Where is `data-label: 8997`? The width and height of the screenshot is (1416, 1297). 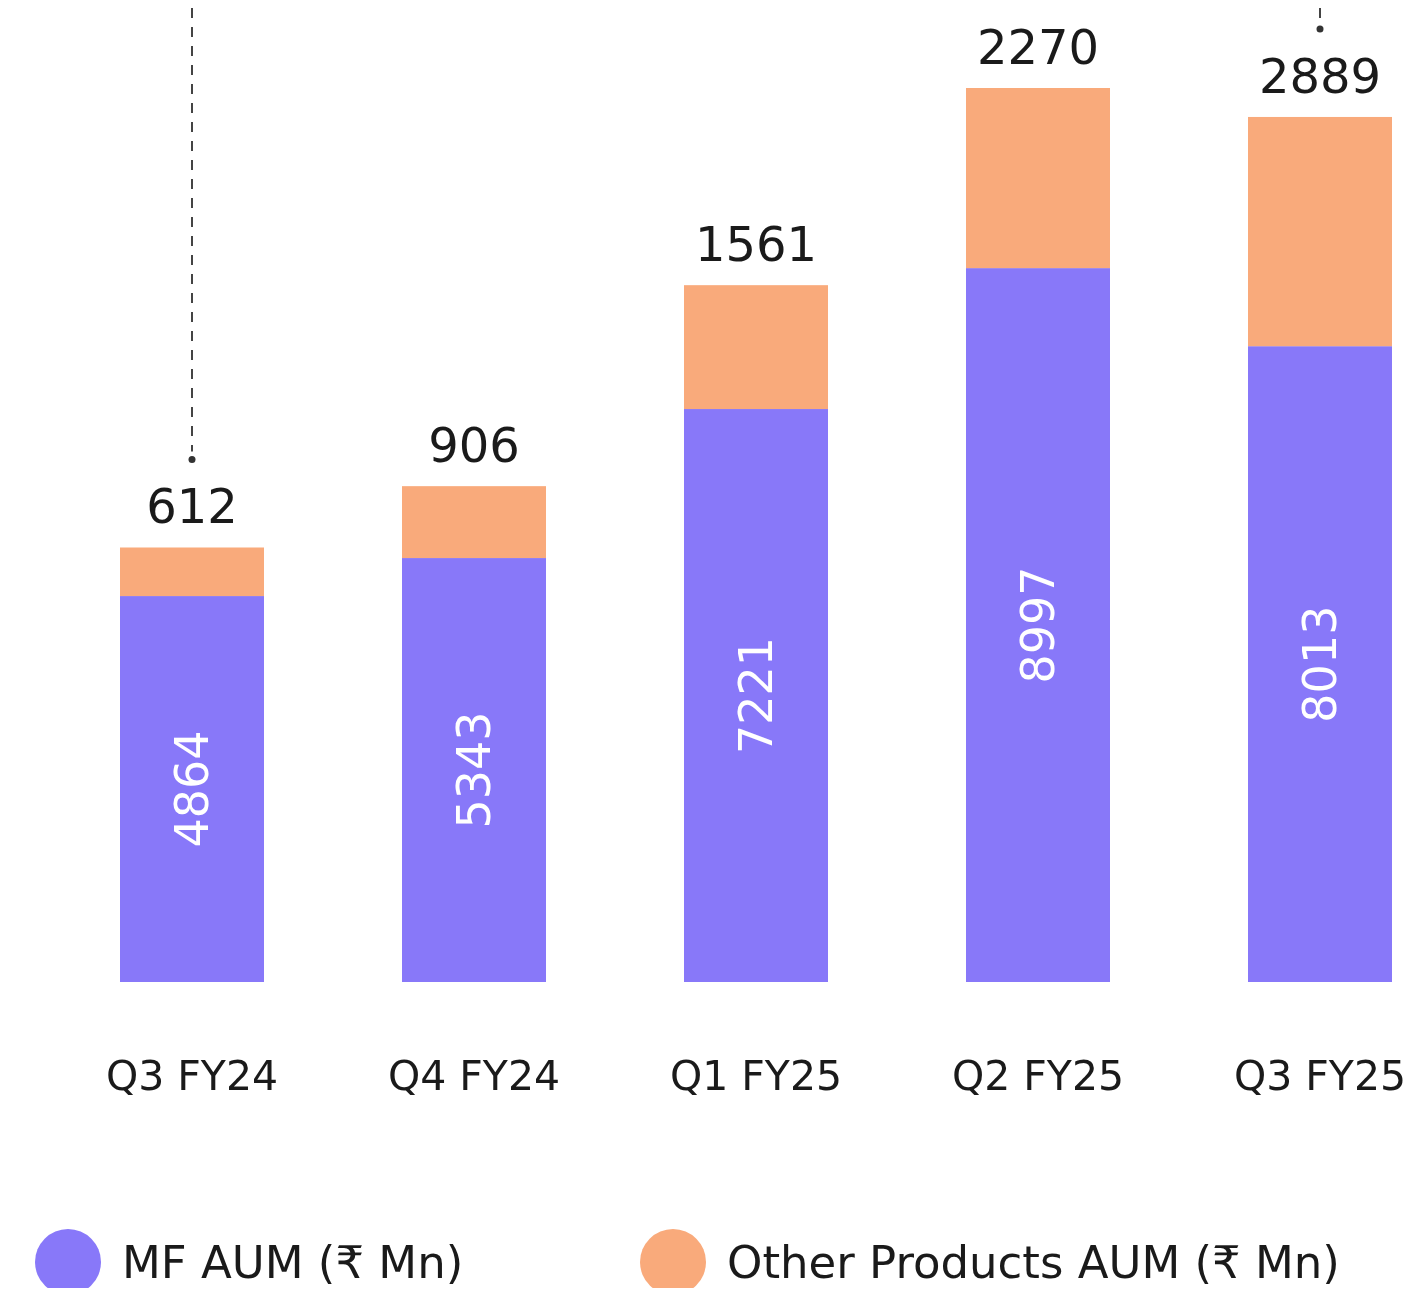 data-label: 8997 is located at coordinates (1038, 625).